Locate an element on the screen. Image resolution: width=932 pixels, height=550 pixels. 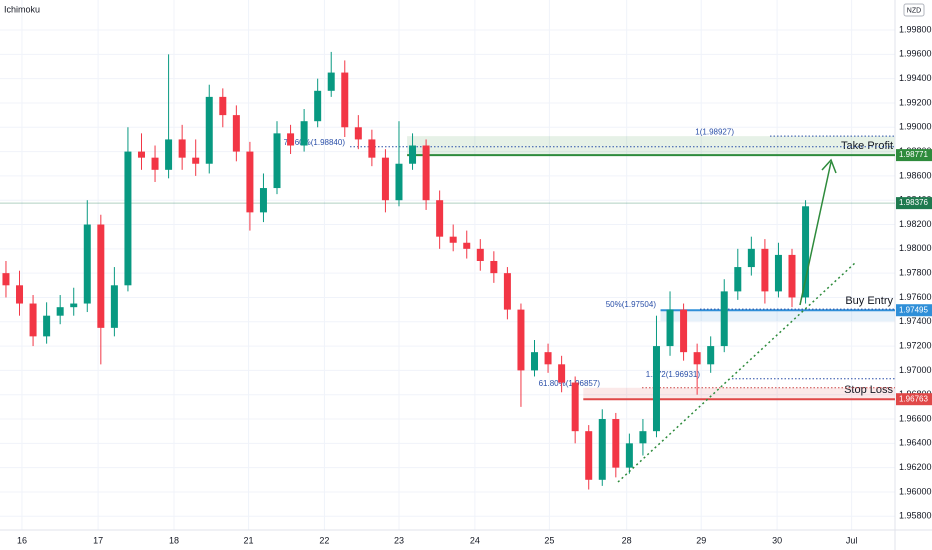
fib-label: 78.60%(1.98840) is located at coordinates (315, 142).